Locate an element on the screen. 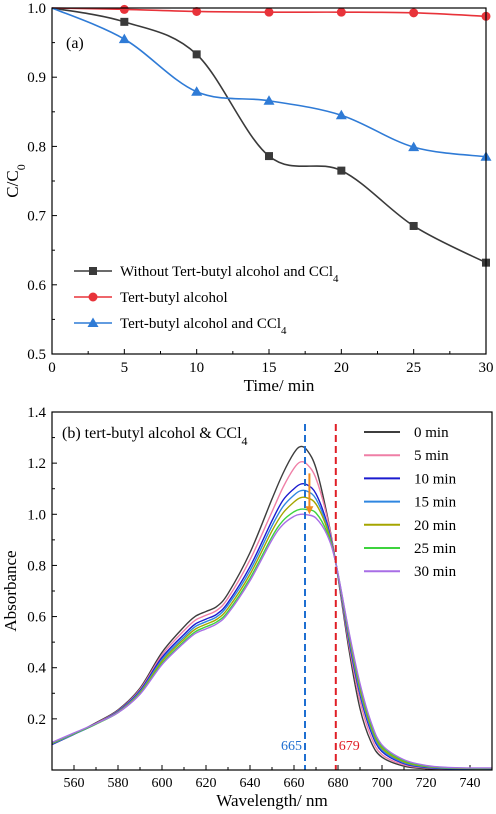  panel-a-legend-item-without-tert-butyl-alcohol-and-ccl4: Without Tert-butyl alcohol and CCl4 is located at coordinates (206, 274).